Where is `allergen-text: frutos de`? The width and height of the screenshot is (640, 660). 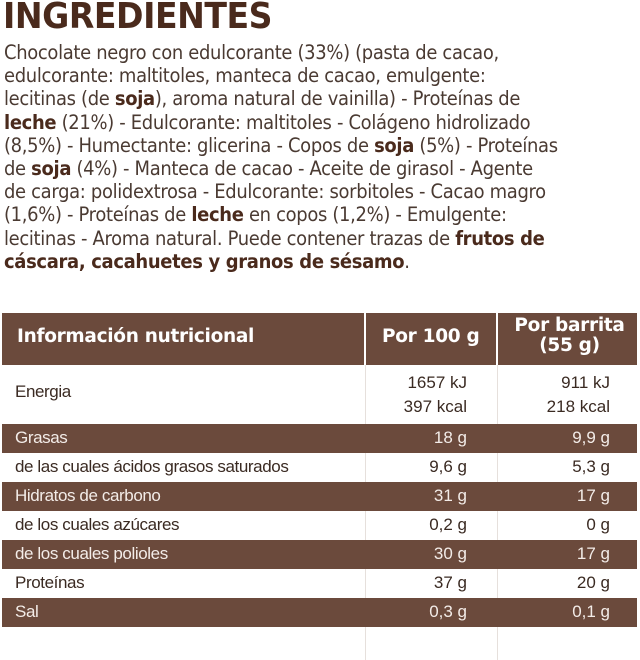
allergen-text: frutos de is located at coordinates (500, 238).